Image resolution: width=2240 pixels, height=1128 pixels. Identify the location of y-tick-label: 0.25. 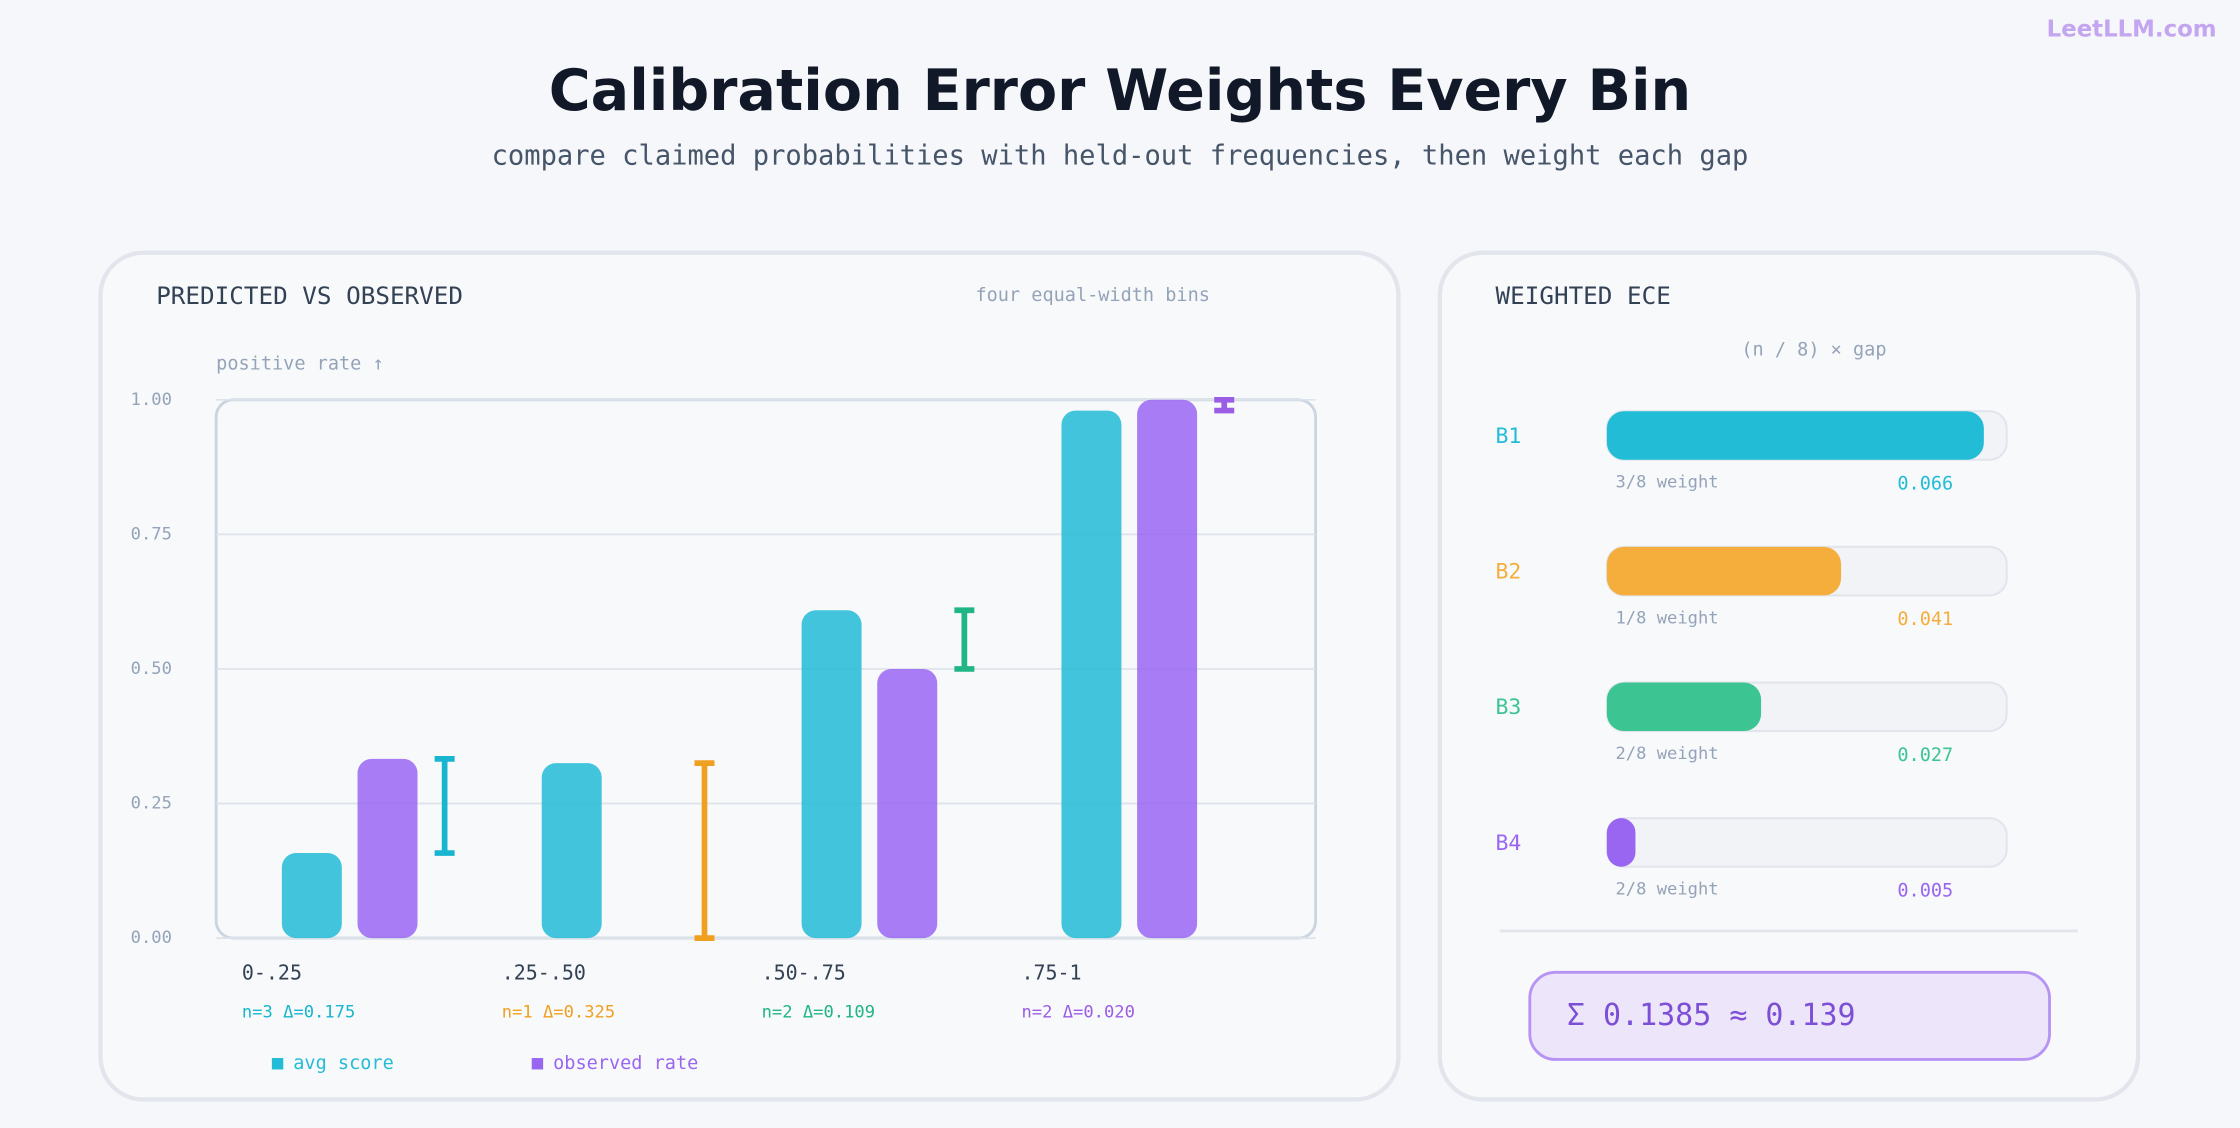
(151, 804).